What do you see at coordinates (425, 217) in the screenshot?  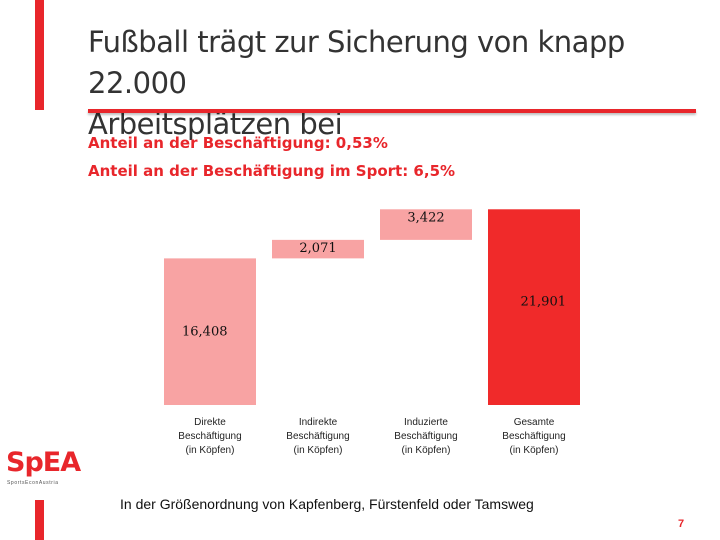 I see `data-label-3: 3,422` at bounding box center [425, 217].